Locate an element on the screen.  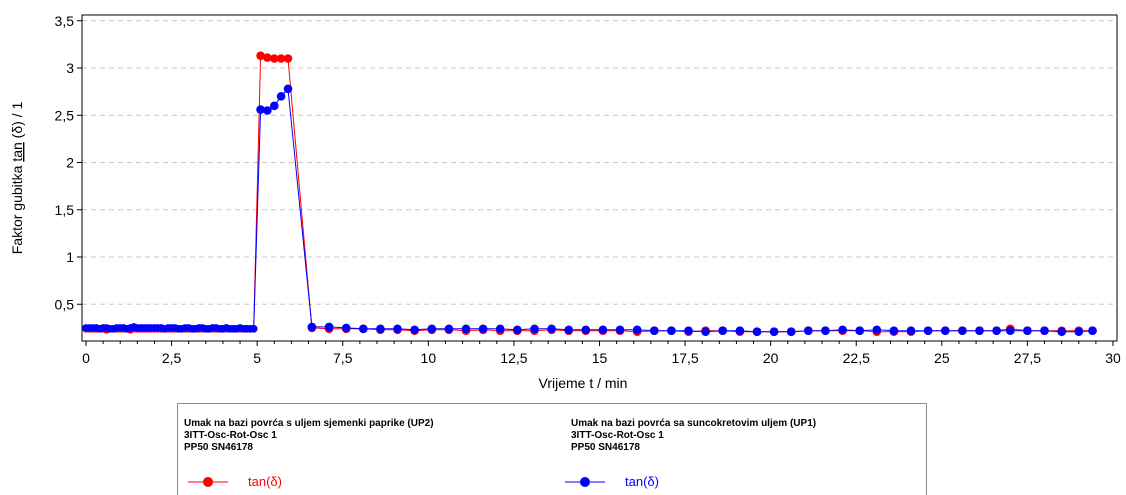
legend-label-series-2: tan(δ) is located at coordinates (642, 481).